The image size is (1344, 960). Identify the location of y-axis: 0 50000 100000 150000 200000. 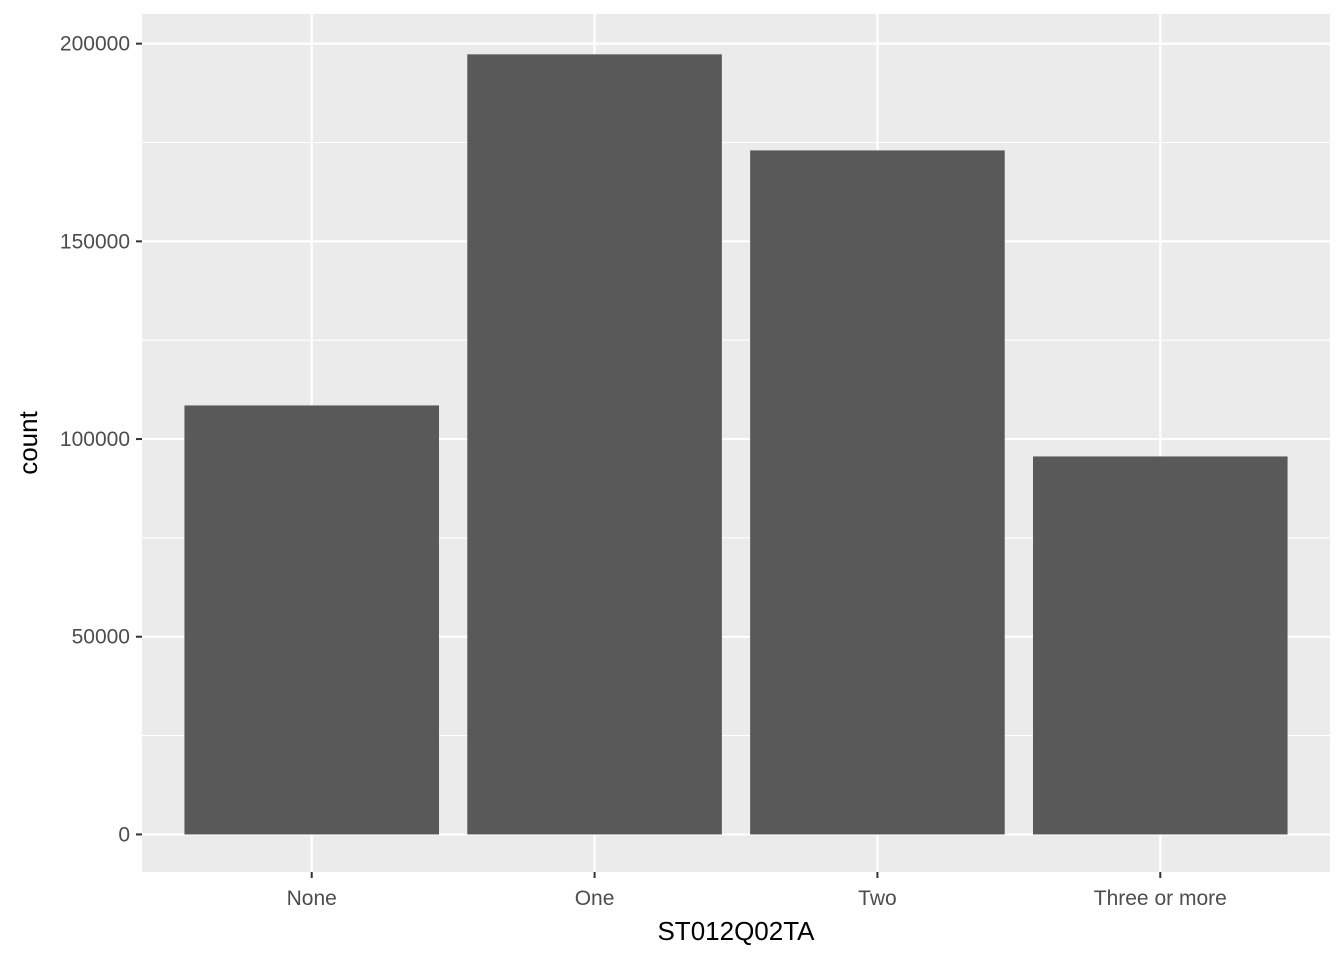
(101, 439).